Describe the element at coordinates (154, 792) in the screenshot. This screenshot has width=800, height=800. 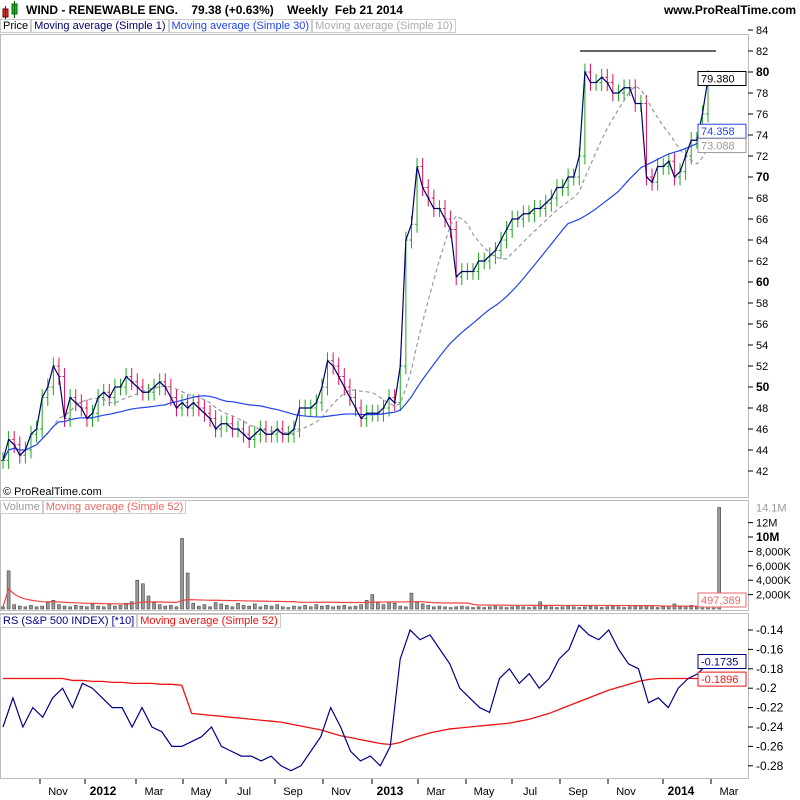
I see `time-label: Mar` at that location.